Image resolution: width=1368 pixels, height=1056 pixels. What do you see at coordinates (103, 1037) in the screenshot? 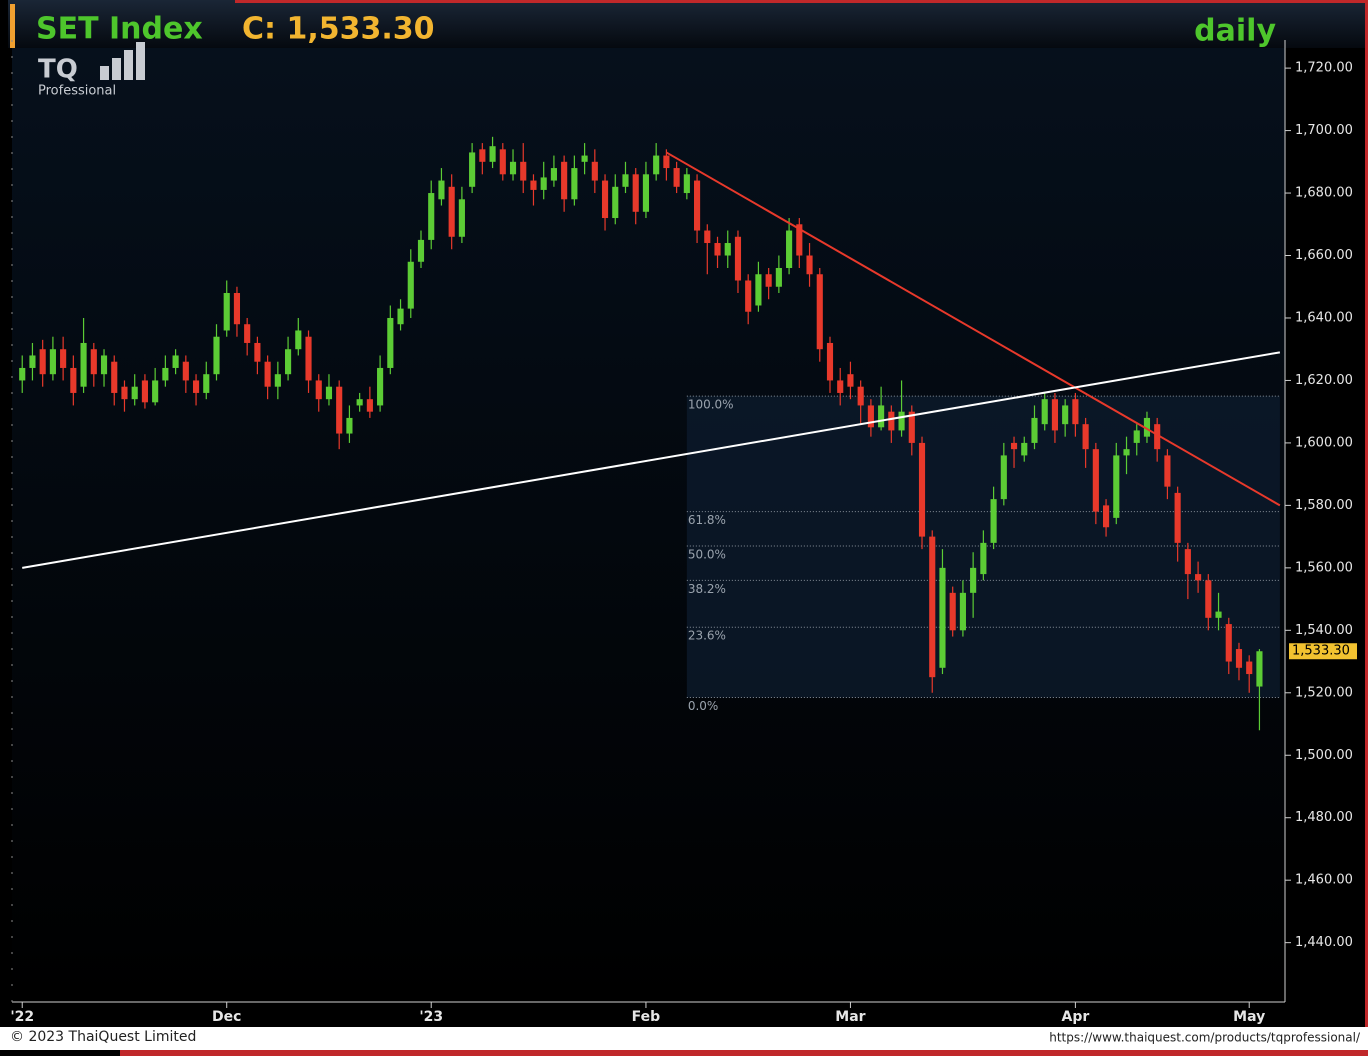
I see `copyright: © 2023 ThaiQuest Limited` at bounding box center [103, 1037].